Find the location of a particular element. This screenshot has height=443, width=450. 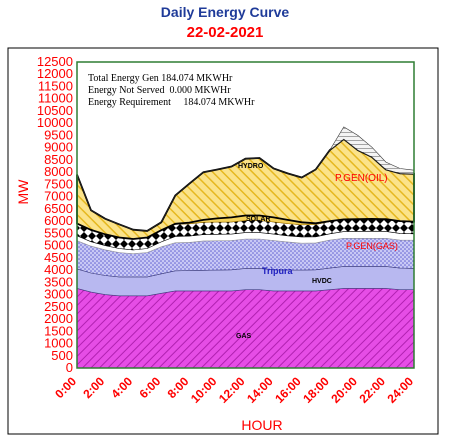

y-tick-label: 12500 is located at coordinates (55, 61).